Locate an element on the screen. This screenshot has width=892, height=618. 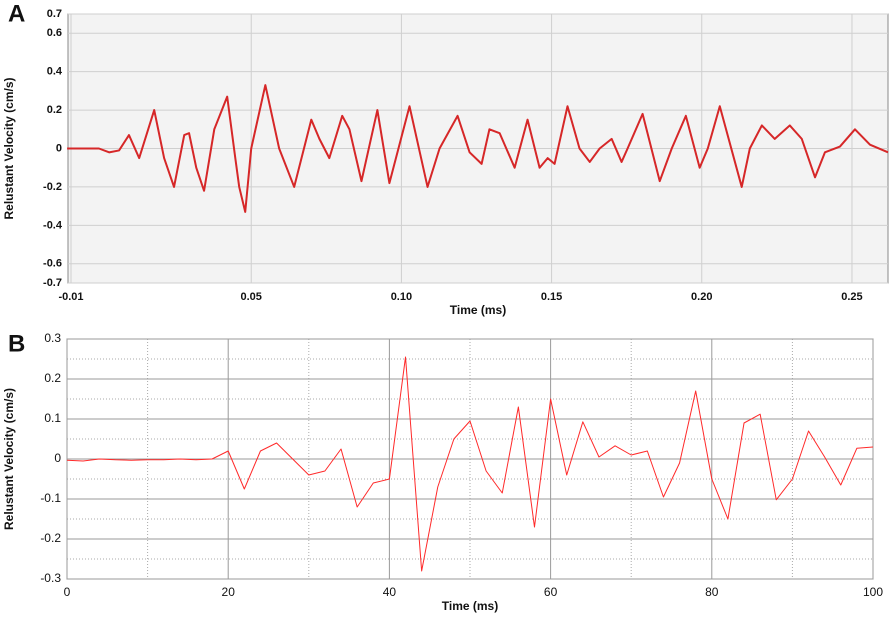
y-tick-label: 0.6 is located at coordinates (54, 33).